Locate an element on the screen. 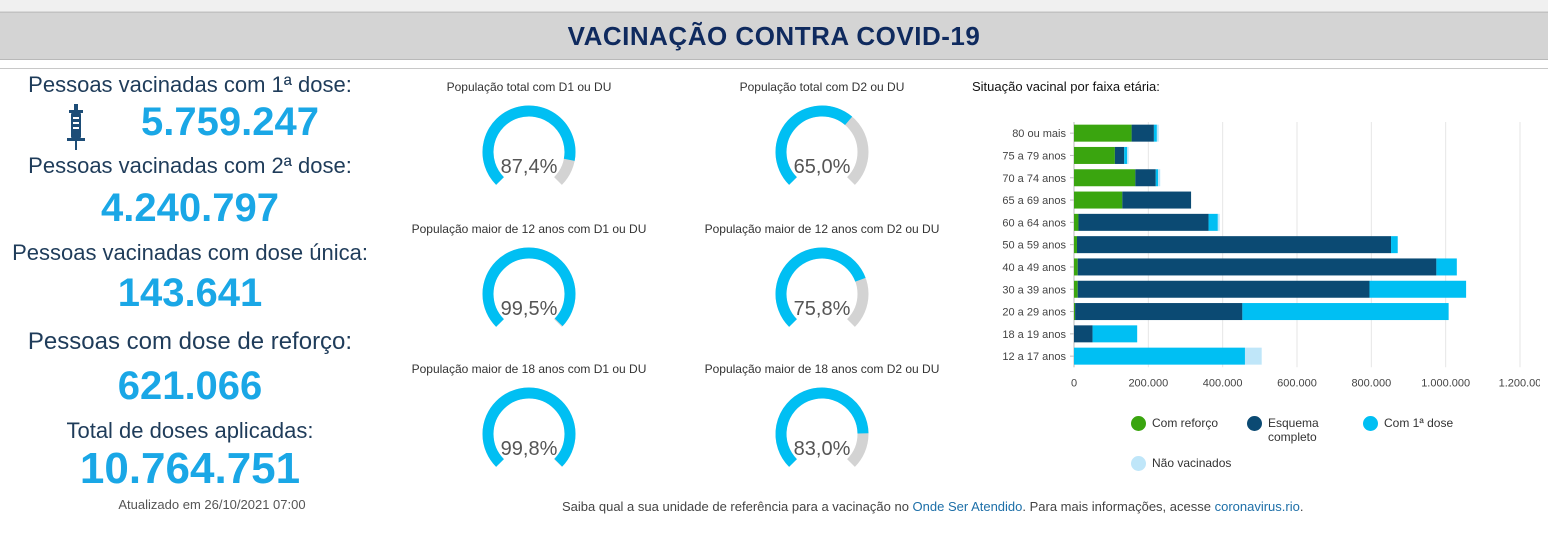  x-tick-label: 400.000 is located at coordinates (1223, 383).